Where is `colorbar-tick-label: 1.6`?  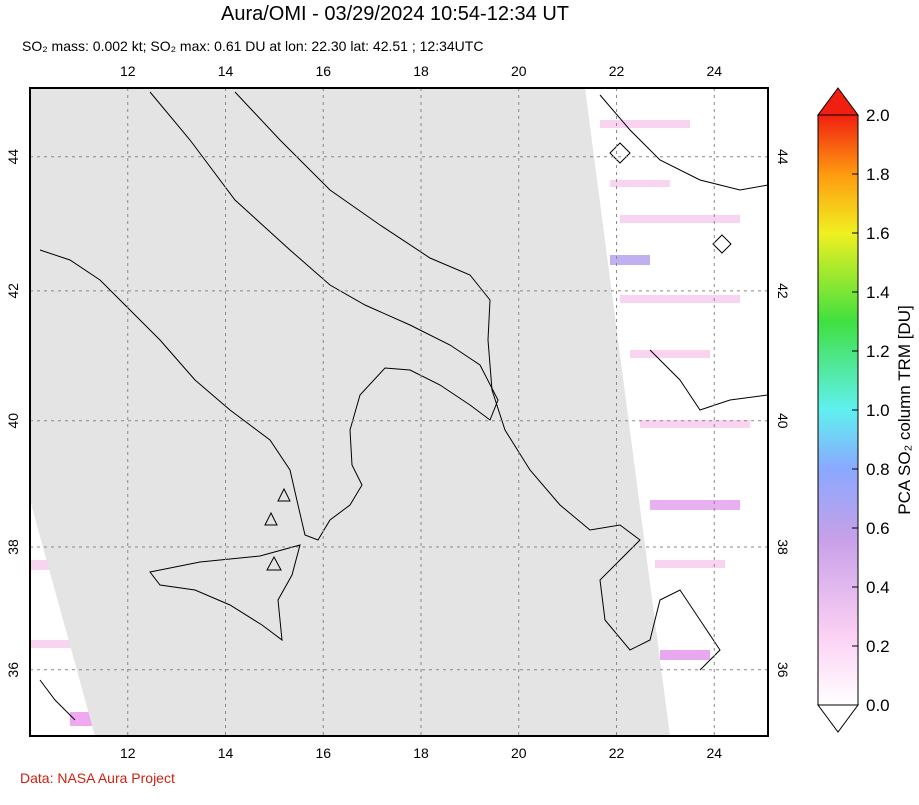
colorbar-tick-label: 1.6 is located at coordinates (878, 233).